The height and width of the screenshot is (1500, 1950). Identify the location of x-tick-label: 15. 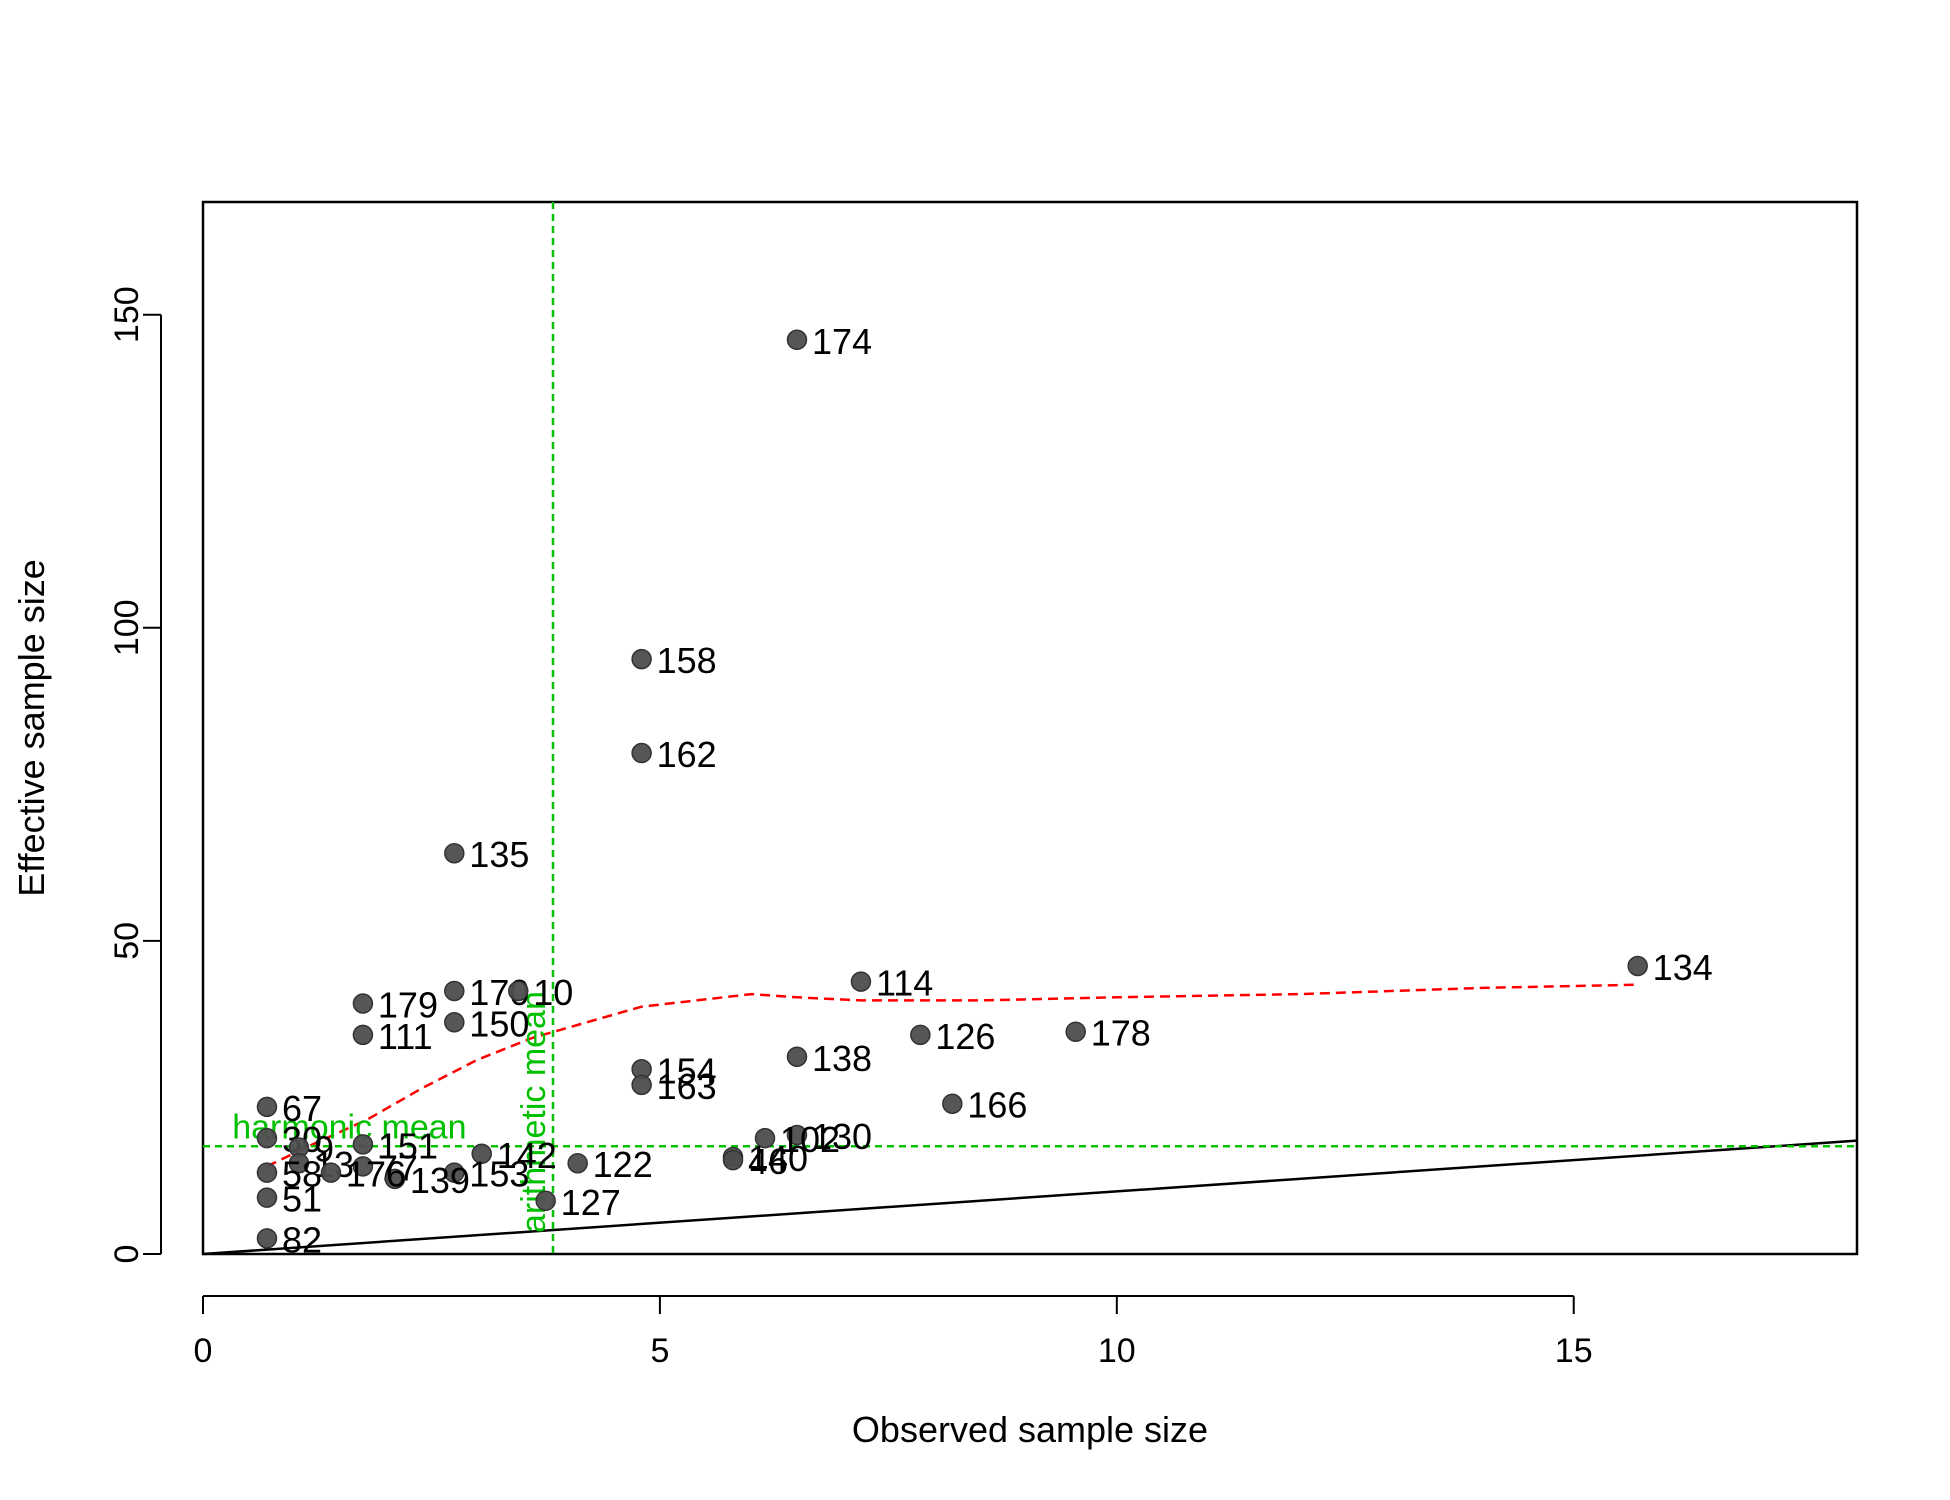
(1574, 1351).